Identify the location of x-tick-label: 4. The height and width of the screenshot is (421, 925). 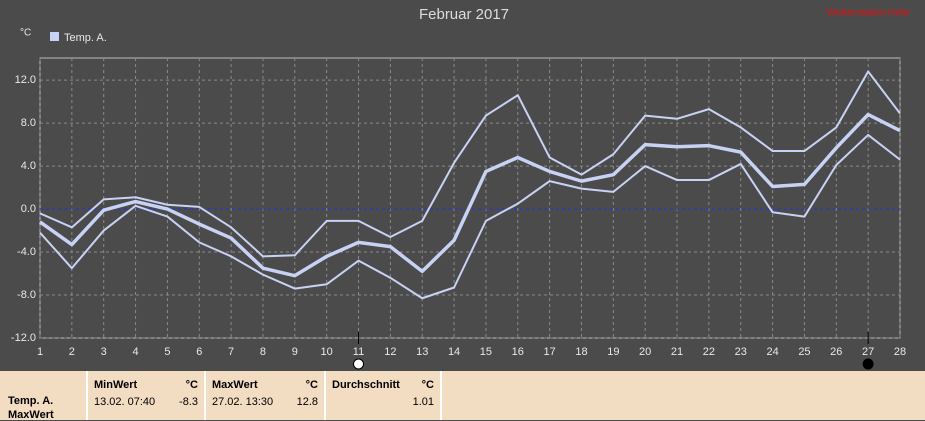
(135, 352).